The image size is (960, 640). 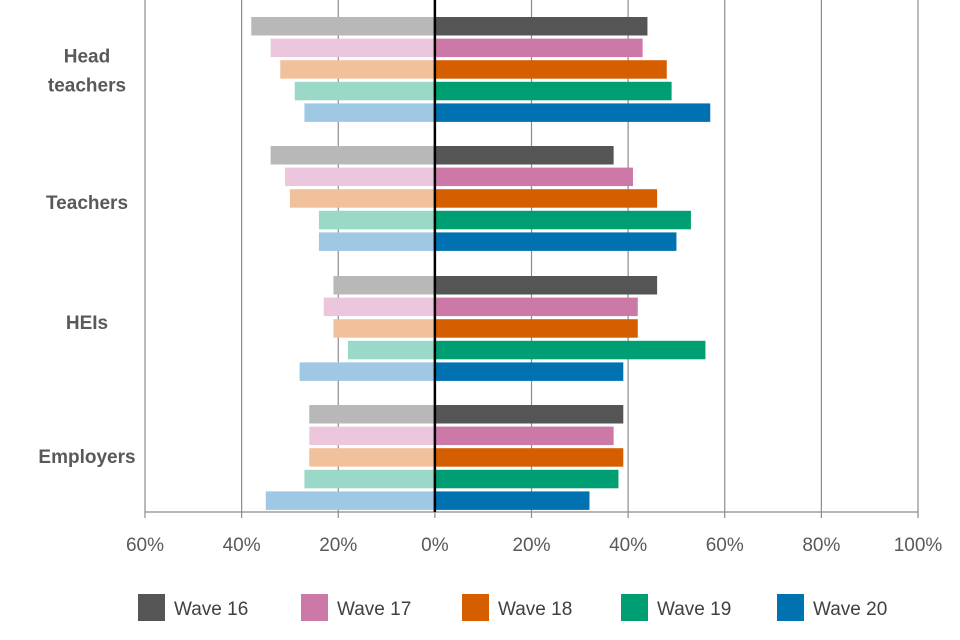 What do you see at coordinates (374, 609) in the screenshot?
I see `legend-label: Wave 17` at bounding box center [374, 609].